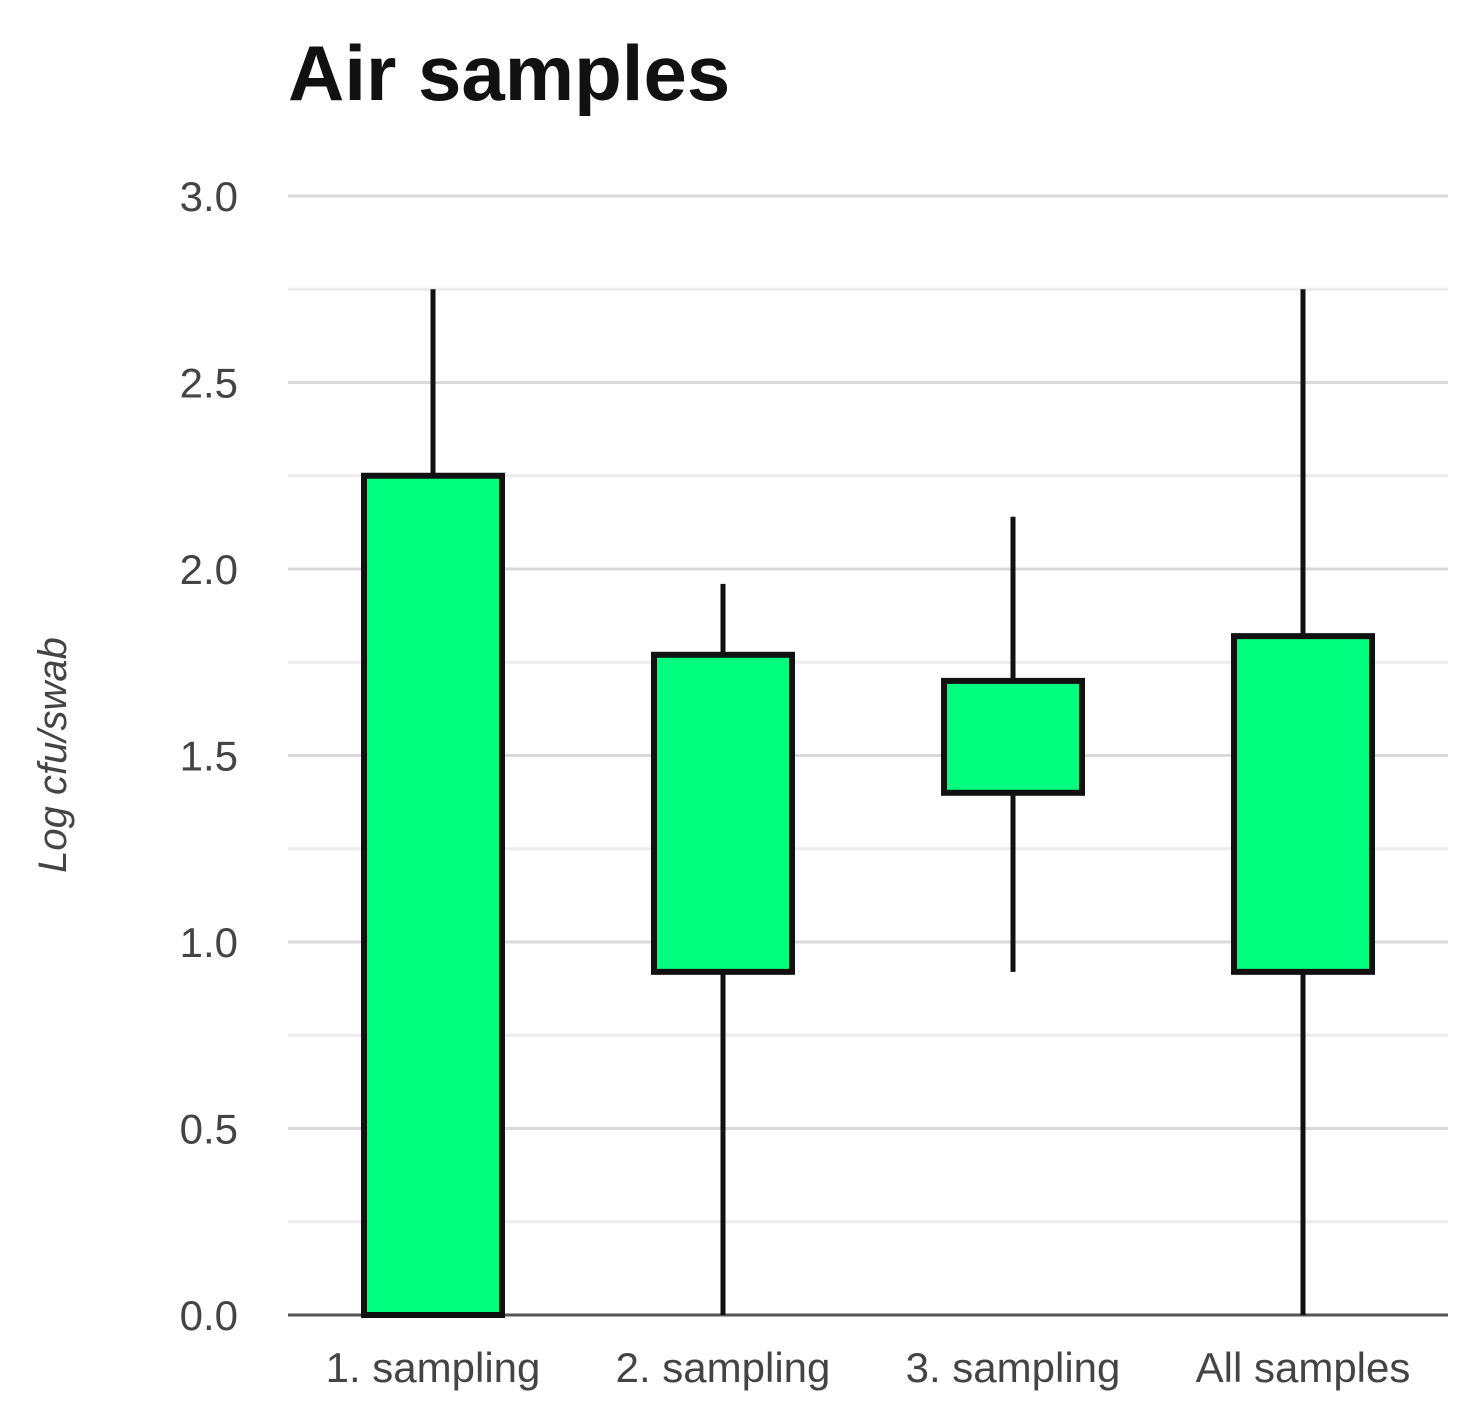  Describe the element at coordinates (209, 383) in the screenshot. I see `y-tick-label: 2.5` at that location.